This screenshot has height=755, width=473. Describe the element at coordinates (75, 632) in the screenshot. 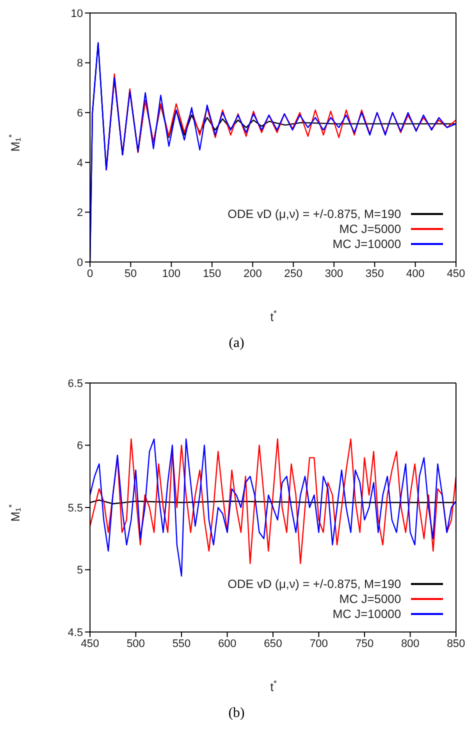

I see `y-tick-label: 4.5` at that location.